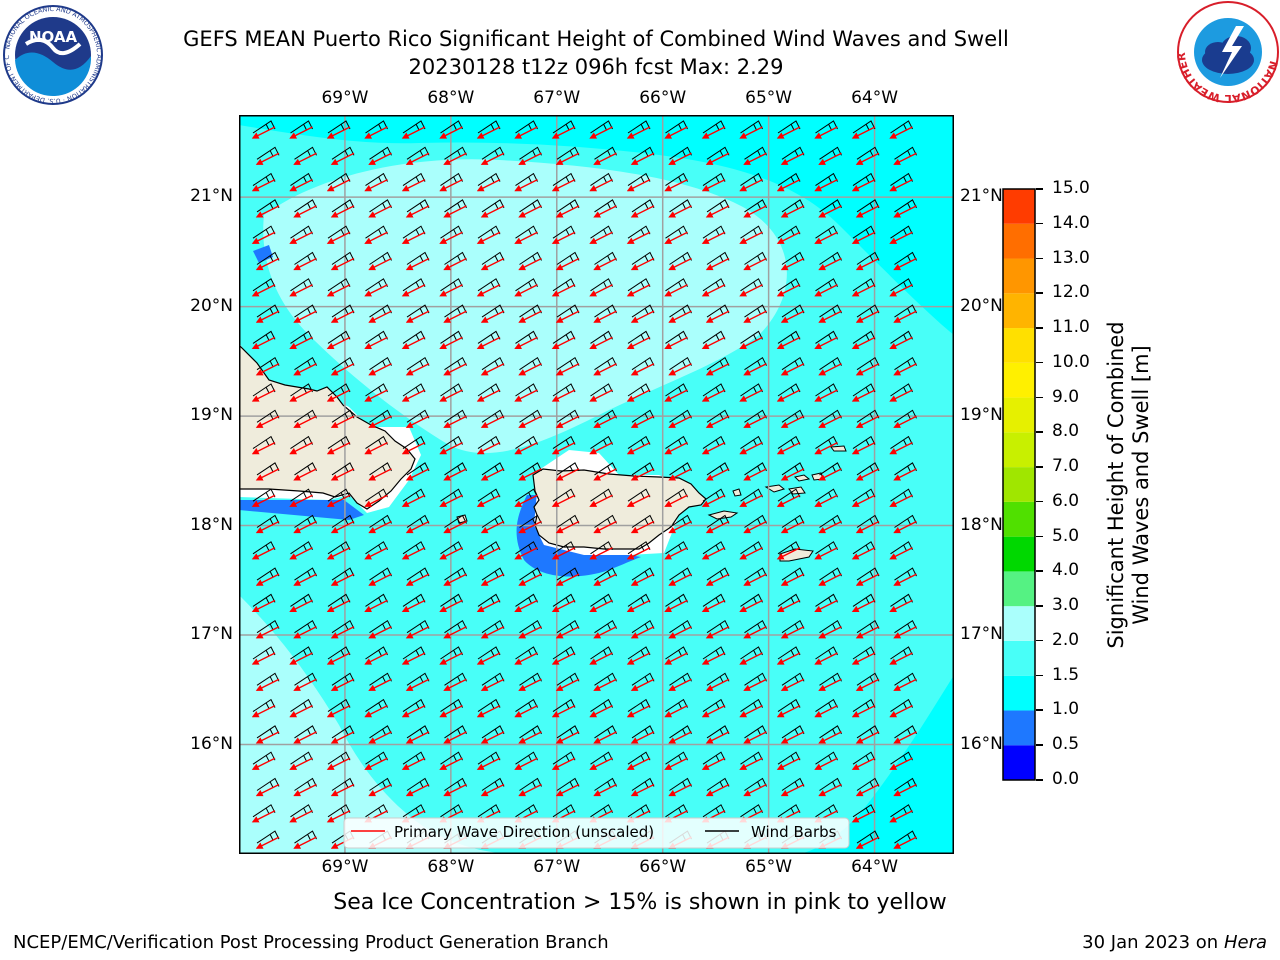  Describe the element at coordinates (1066, 674) in the screenshot. I see `colorbar-tick-label: 1.5` at that location.